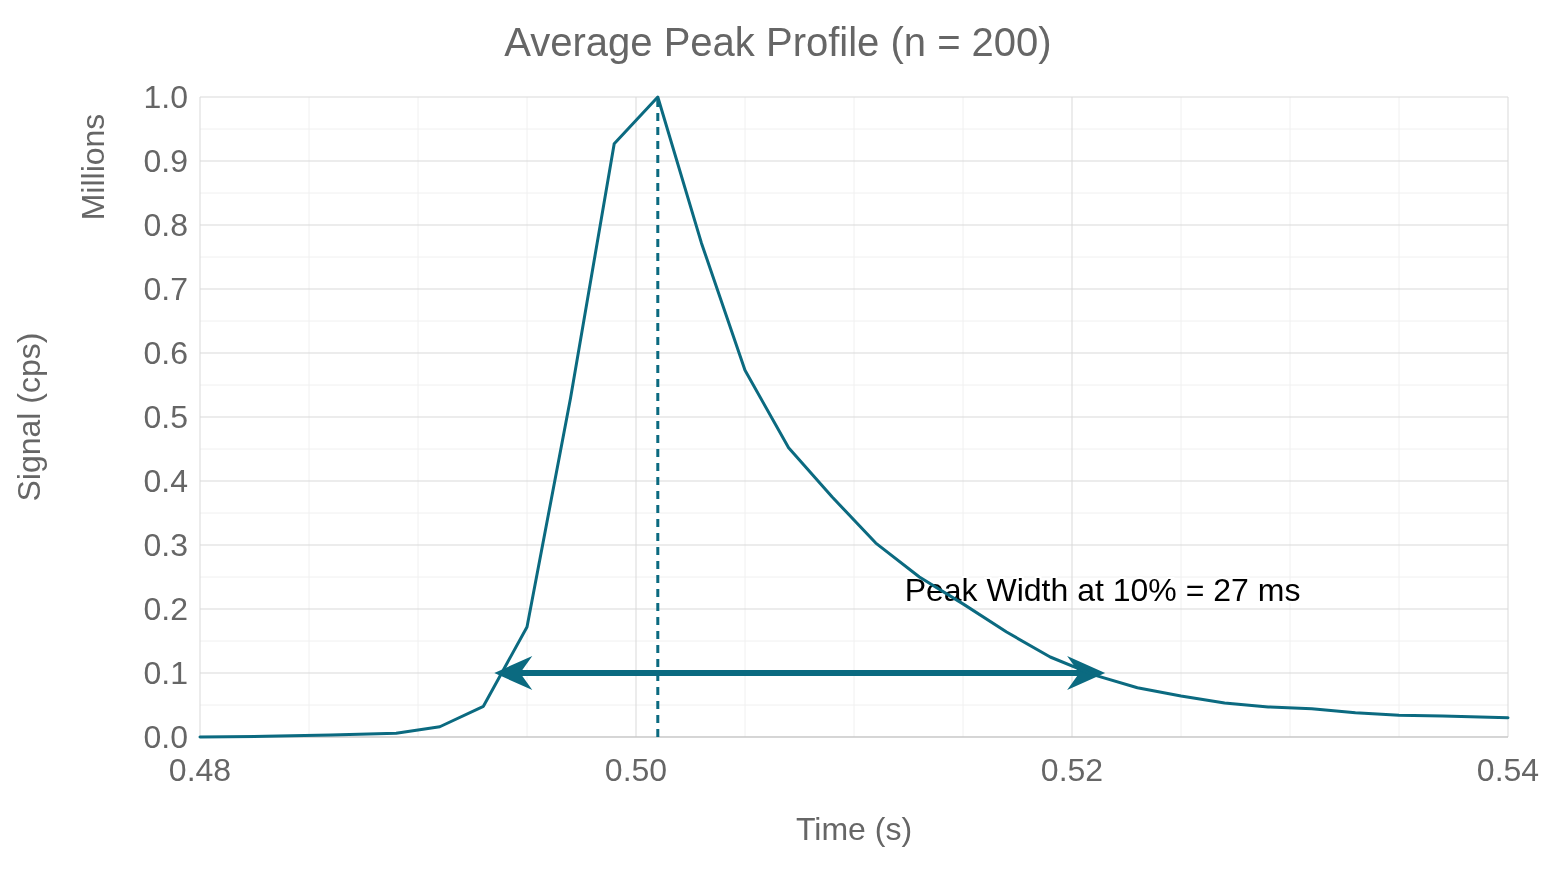 The width and height of the screenshot is (1556, 886). What do you see at coordinates (165, 161) in the screenshot?
I see `y-tick-label: 0.9` at bounding box center [165, 161].